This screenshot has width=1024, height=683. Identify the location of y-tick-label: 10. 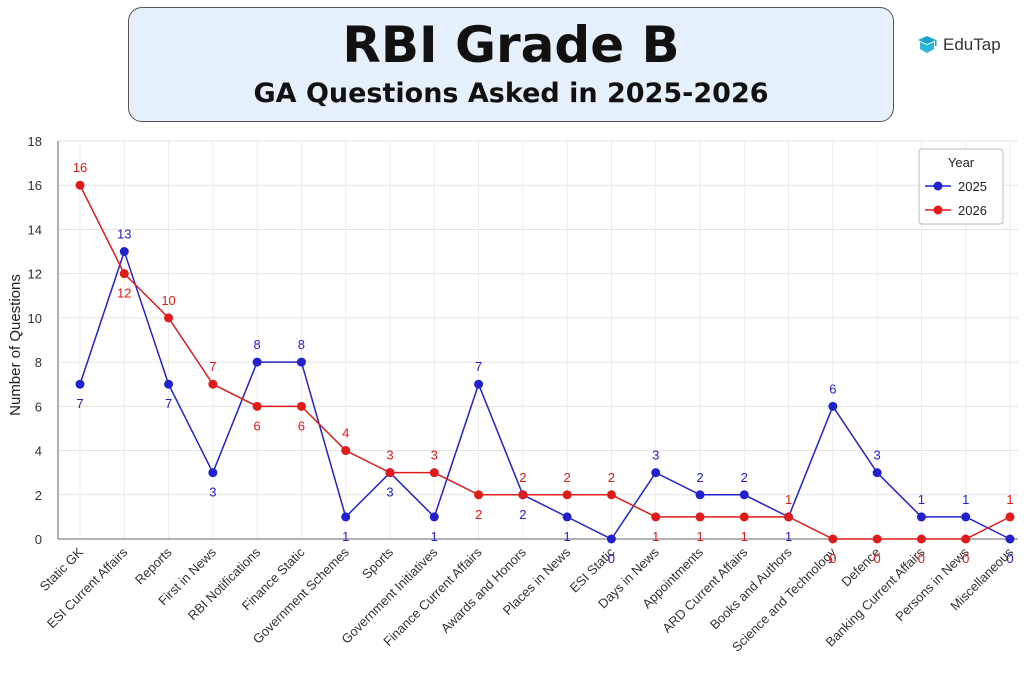
(35, 318).